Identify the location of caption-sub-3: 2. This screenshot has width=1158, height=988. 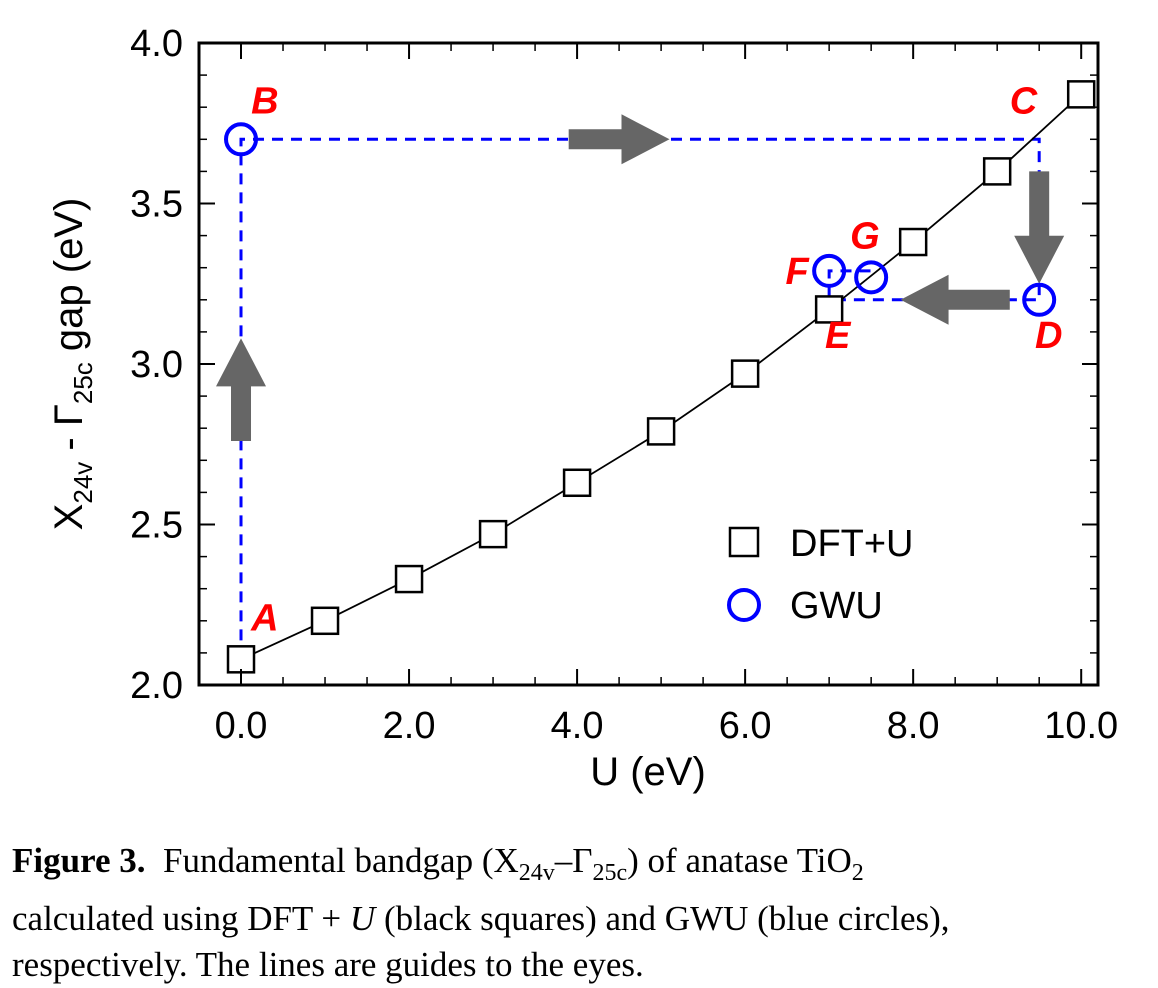
(857, 873).